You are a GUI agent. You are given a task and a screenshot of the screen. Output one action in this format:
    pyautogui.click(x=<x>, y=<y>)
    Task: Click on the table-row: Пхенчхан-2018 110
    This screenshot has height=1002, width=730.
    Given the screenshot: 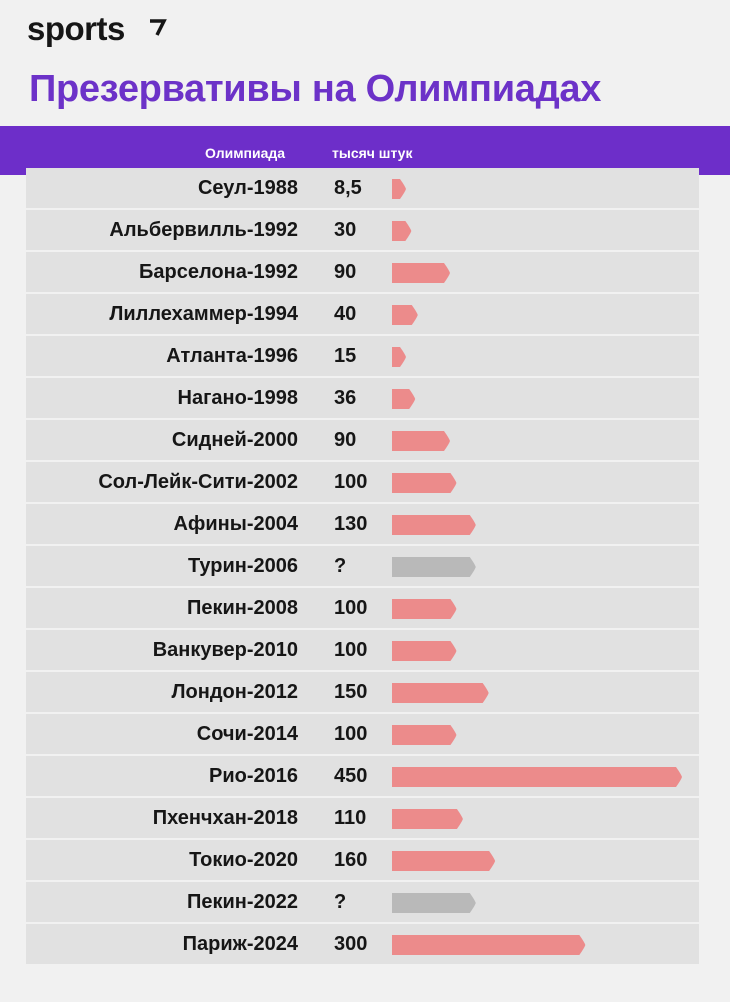 What is the action you would take?
    pyautogui.click(x=362, y=818)
    